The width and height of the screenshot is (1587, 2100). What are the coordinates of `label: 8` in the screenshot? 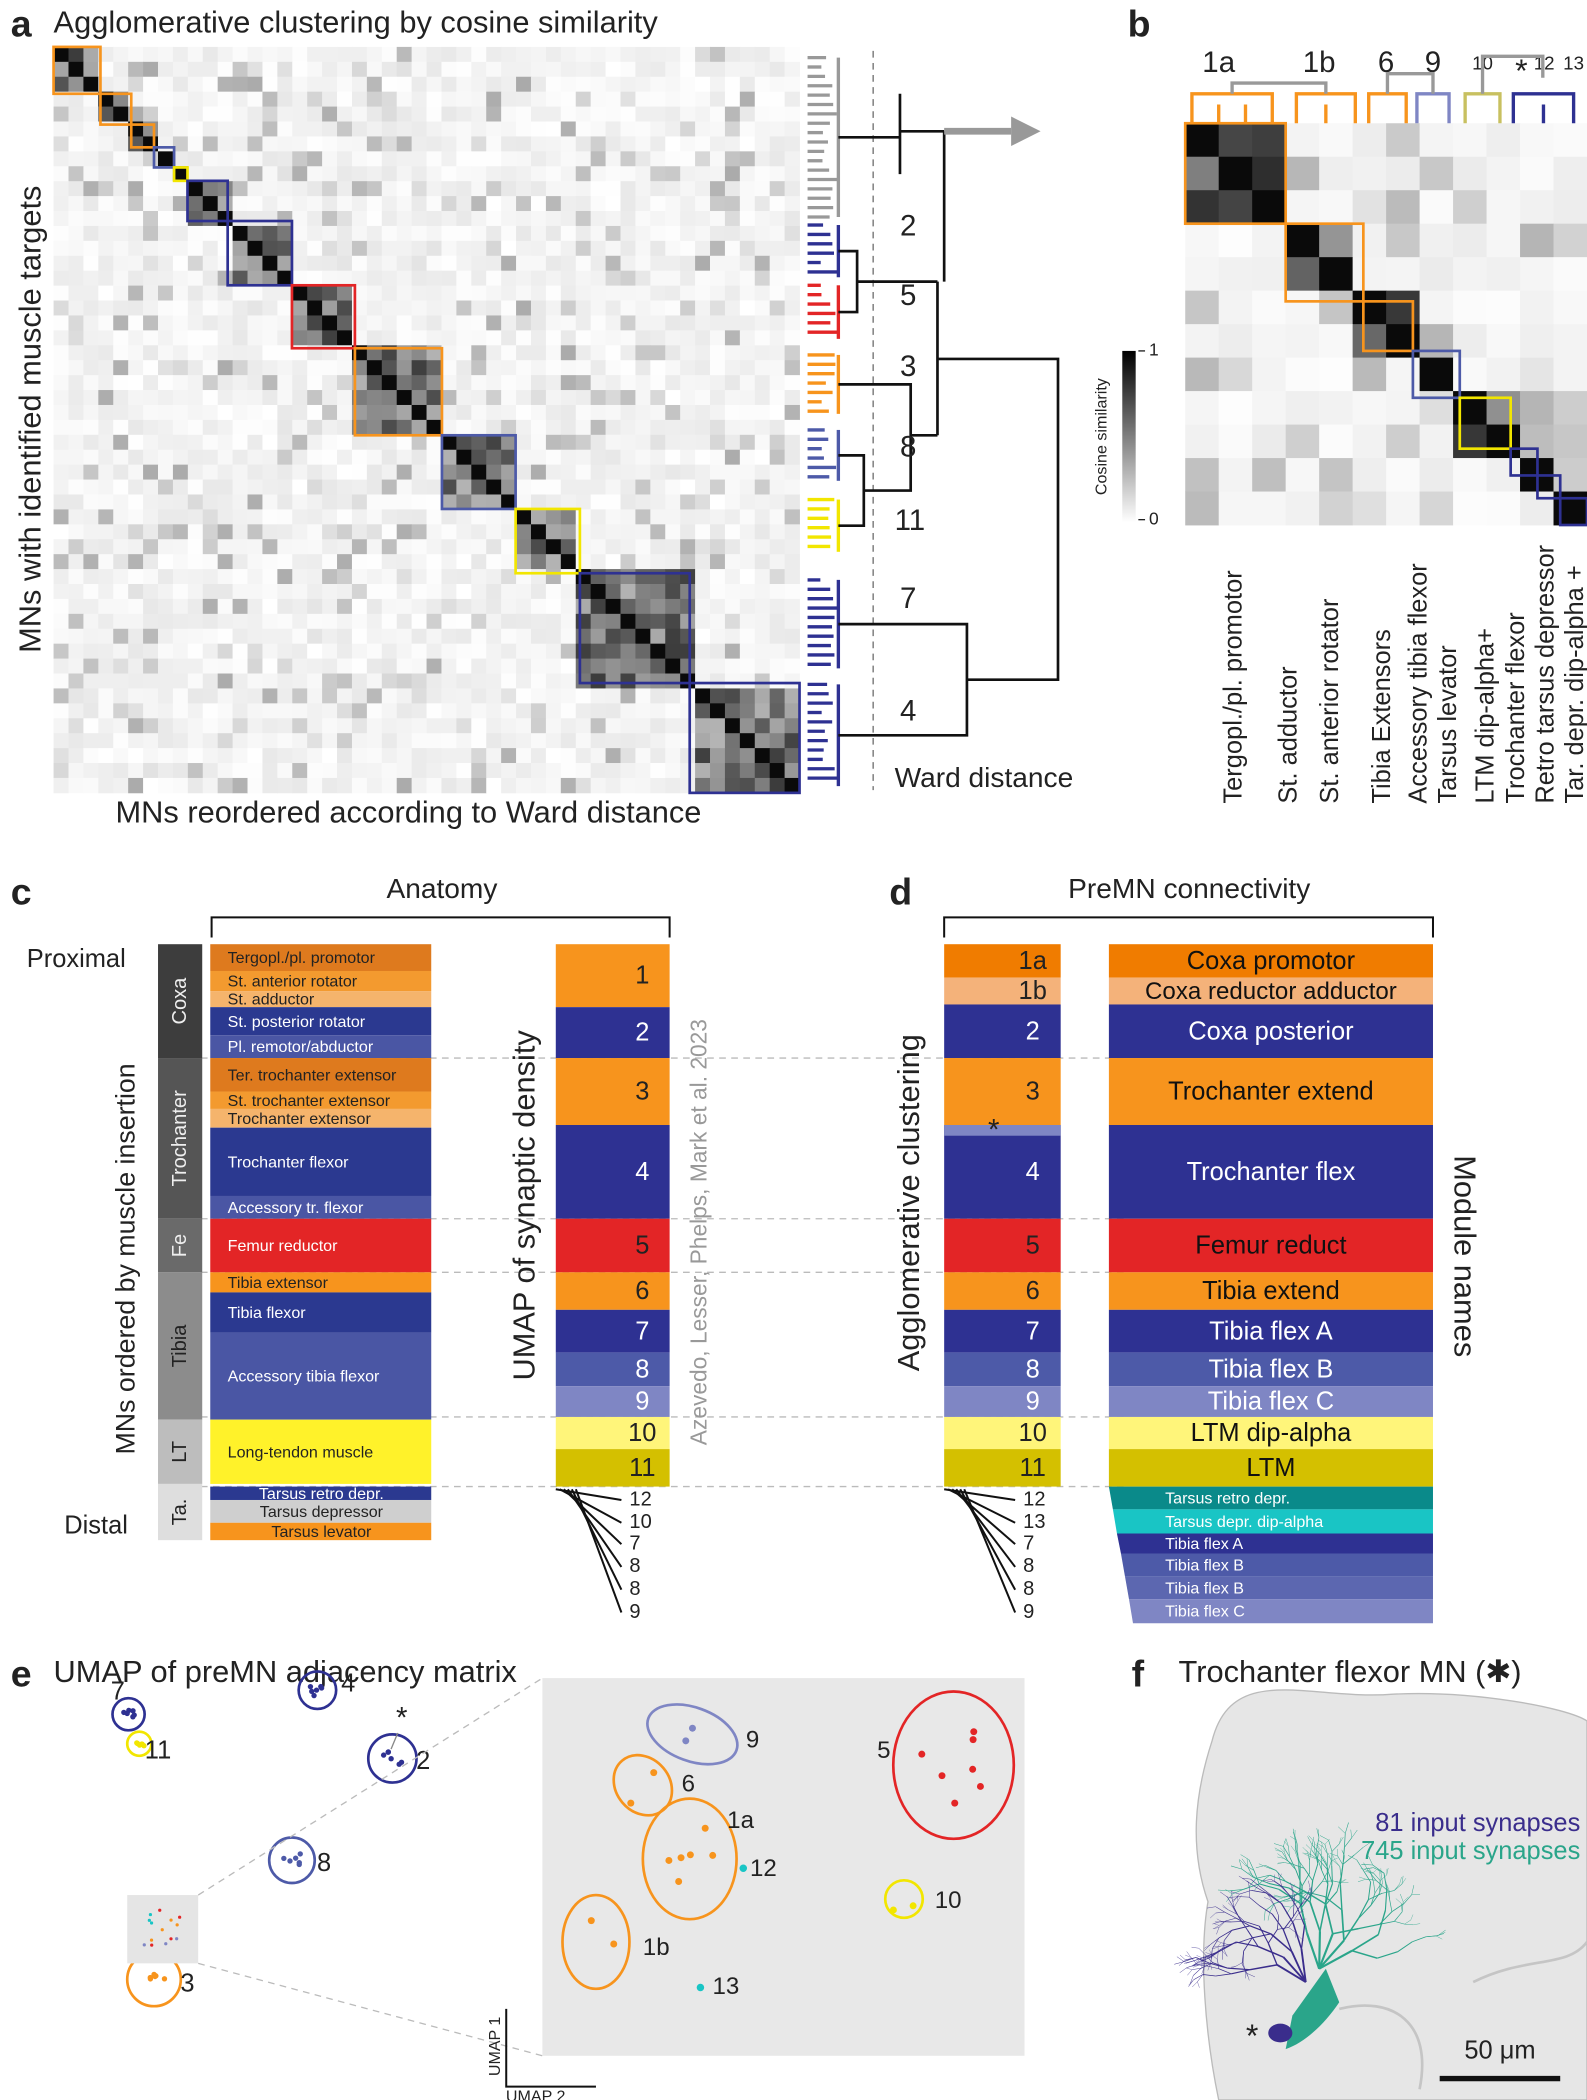 It's located at (1033, 1369).